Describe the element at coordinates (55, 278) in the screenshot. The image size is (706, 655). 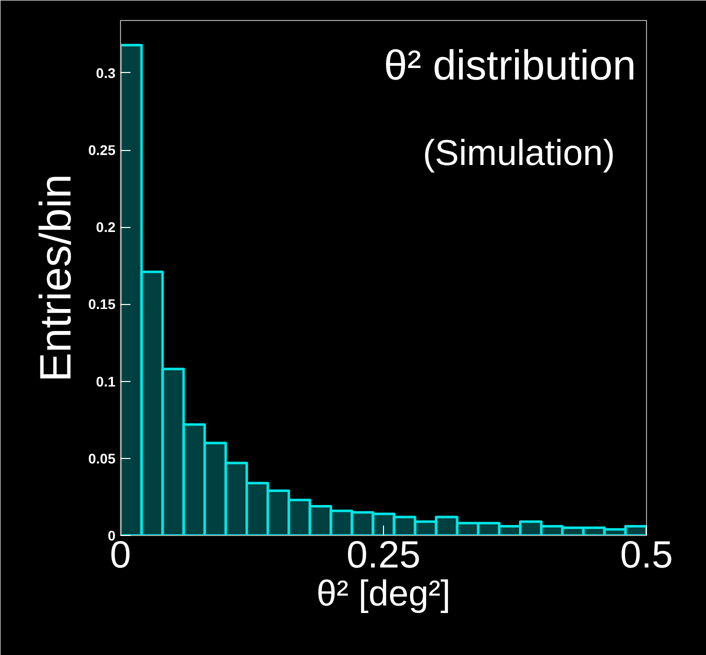
I see `y-axis-title: Entries/bin` at that location.